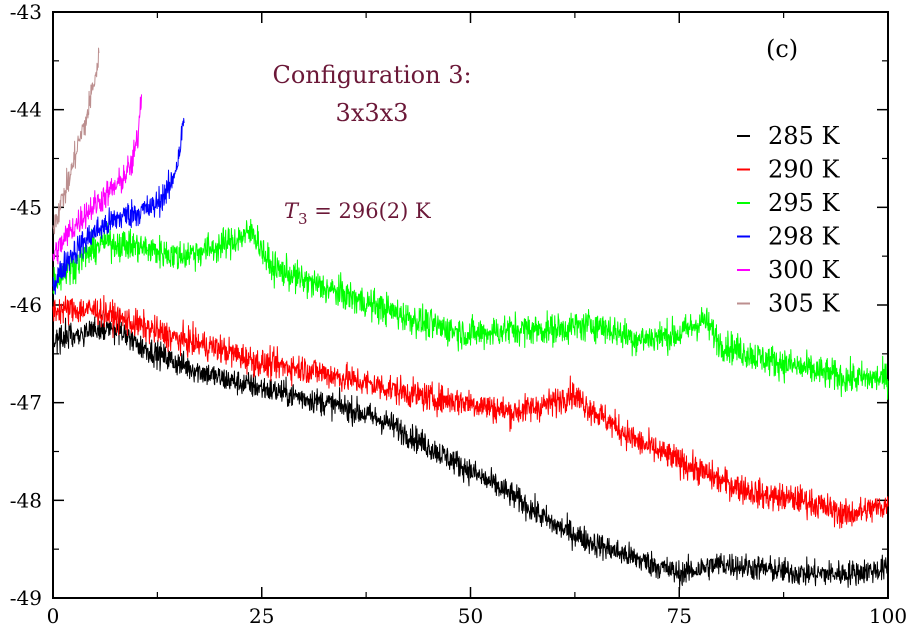 The image size is (913, 632). I want to click on t3-value: = 296(2) K, so click(369, 211).